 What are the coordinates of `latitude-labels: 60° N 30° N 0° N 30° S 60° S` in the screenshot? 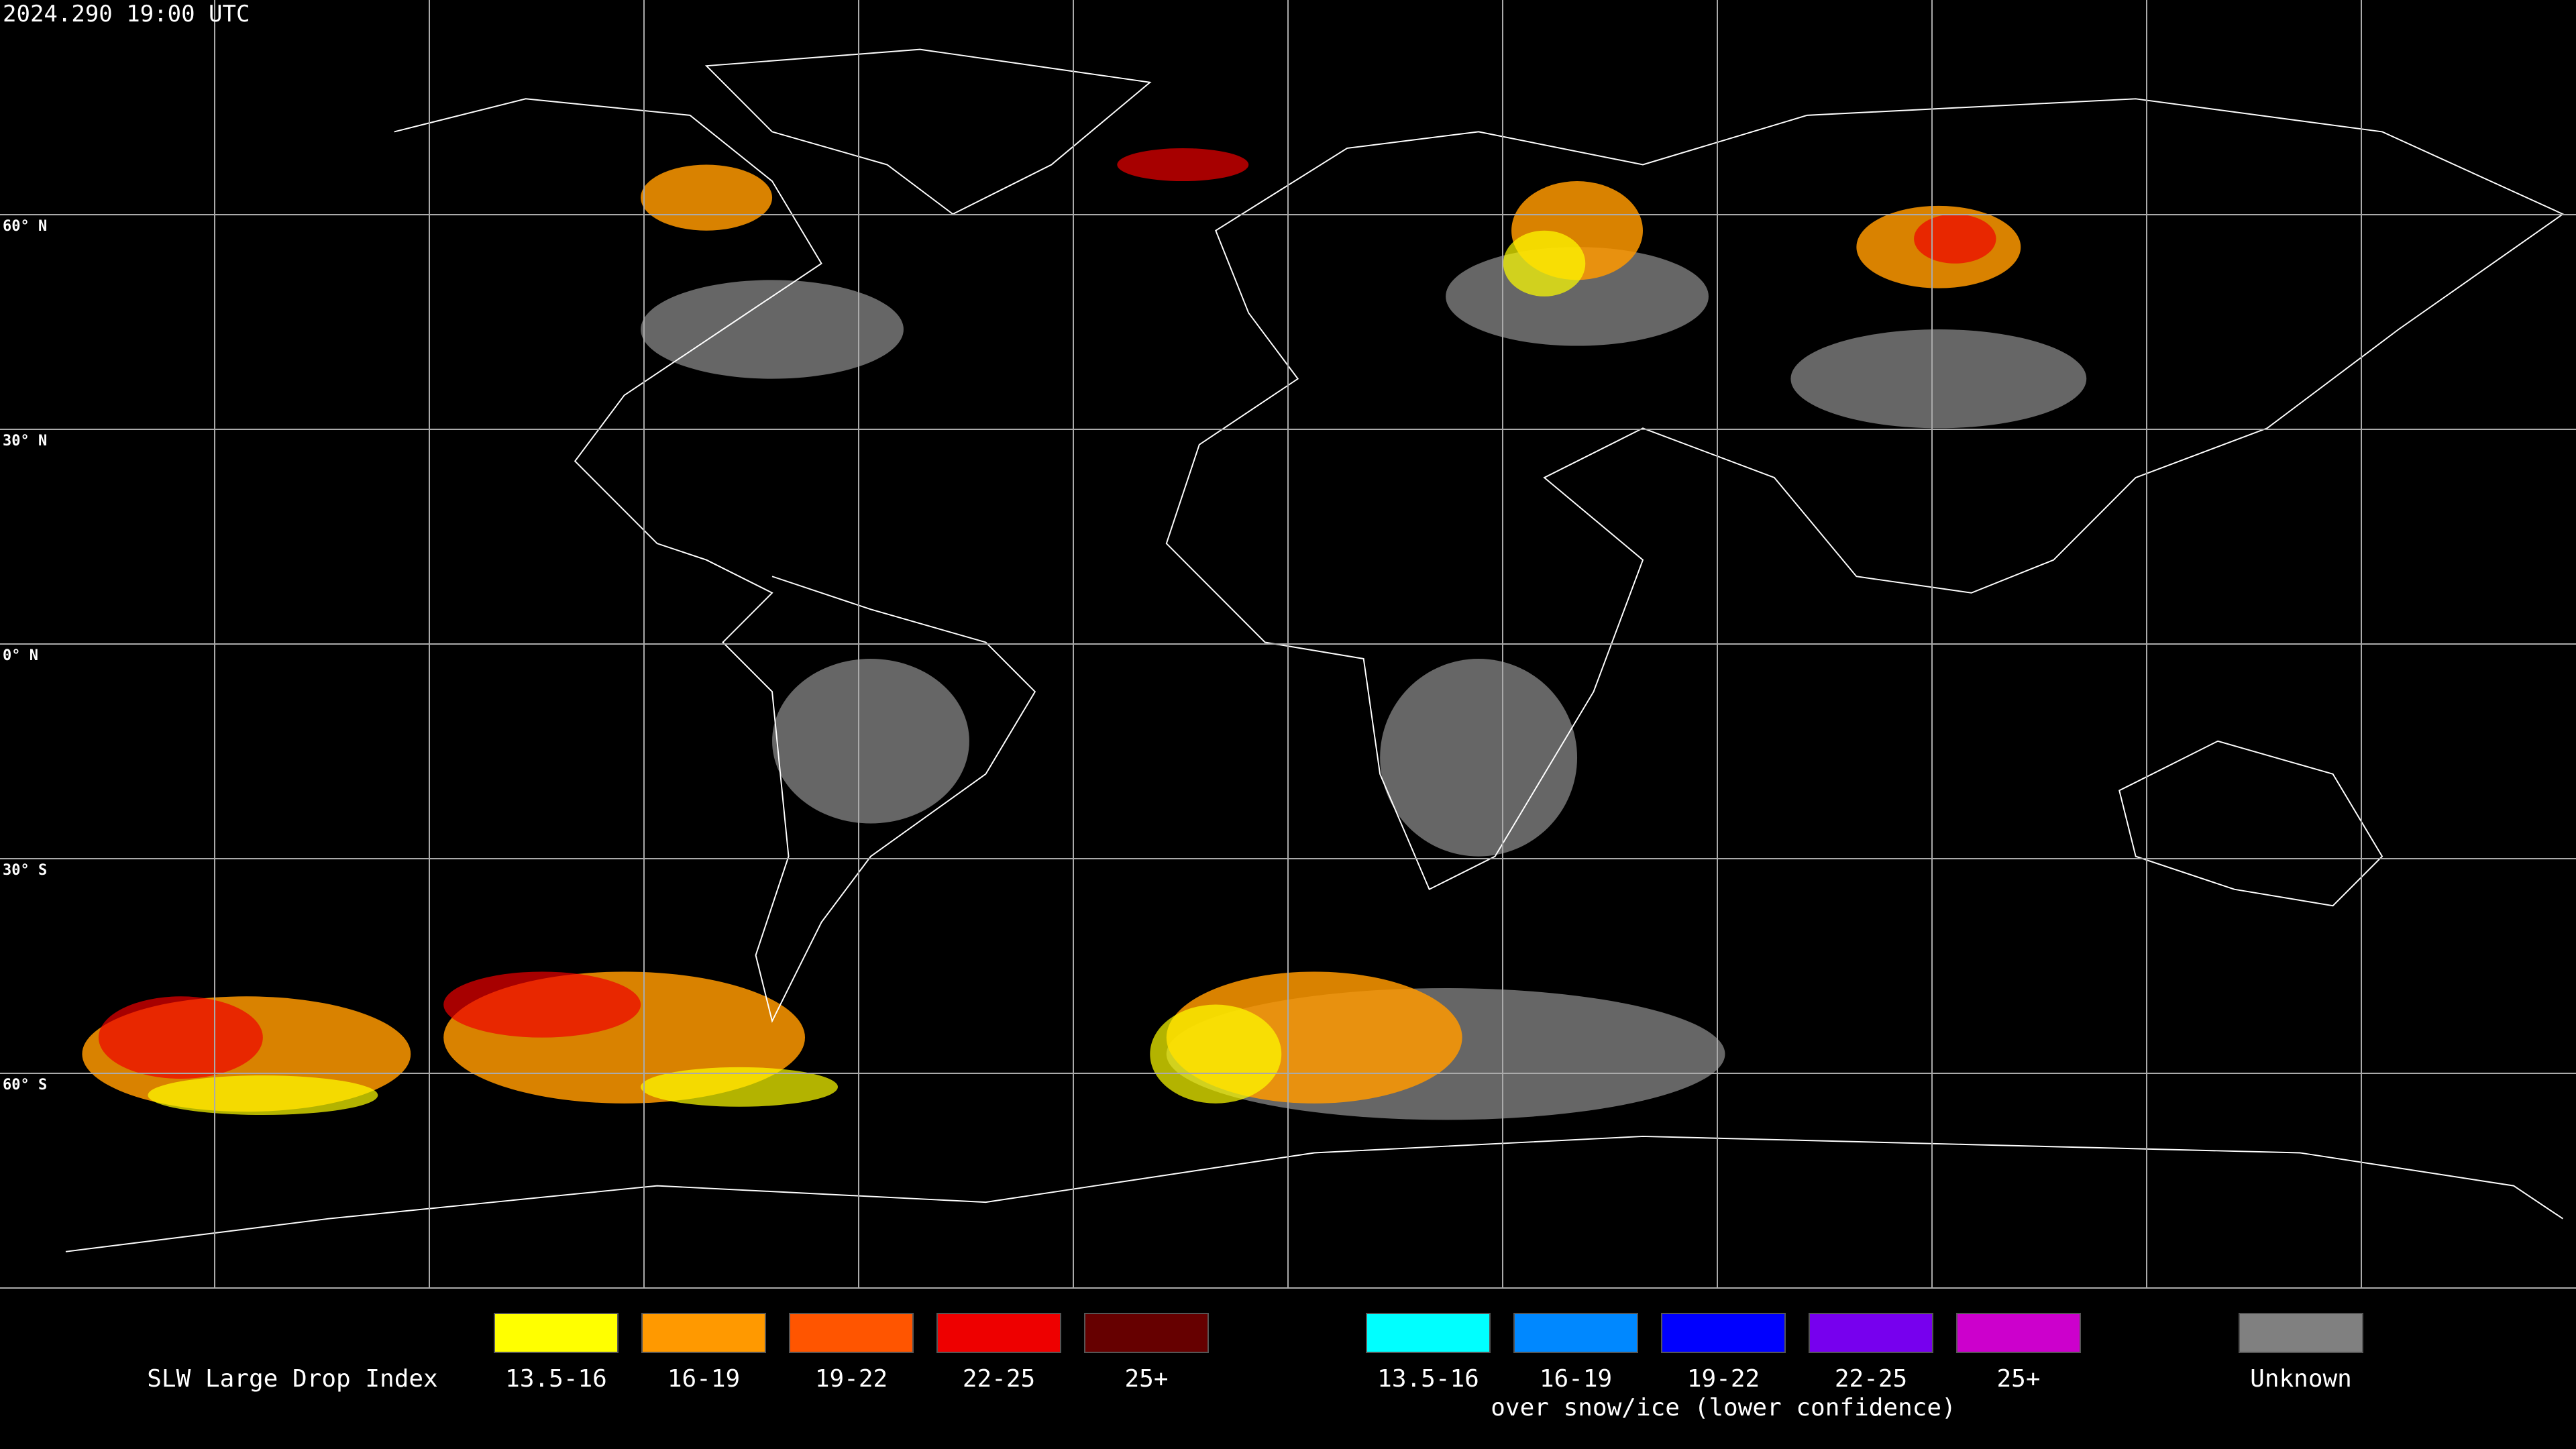 It's located at (25, 655).